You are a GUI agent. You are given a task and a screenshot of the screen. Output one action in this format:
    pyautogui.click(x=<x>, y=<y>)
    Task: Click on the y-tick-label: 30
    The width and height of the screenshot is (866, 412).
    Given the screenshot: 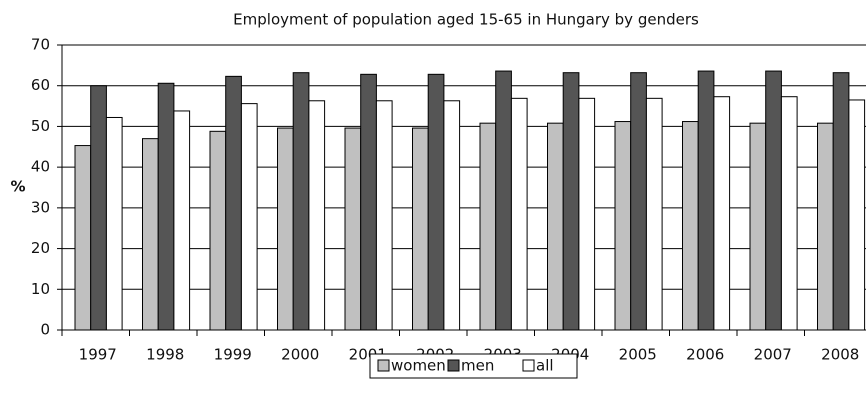 What is the action you would take?
    pyautogui.click(x=40, y=207)
    